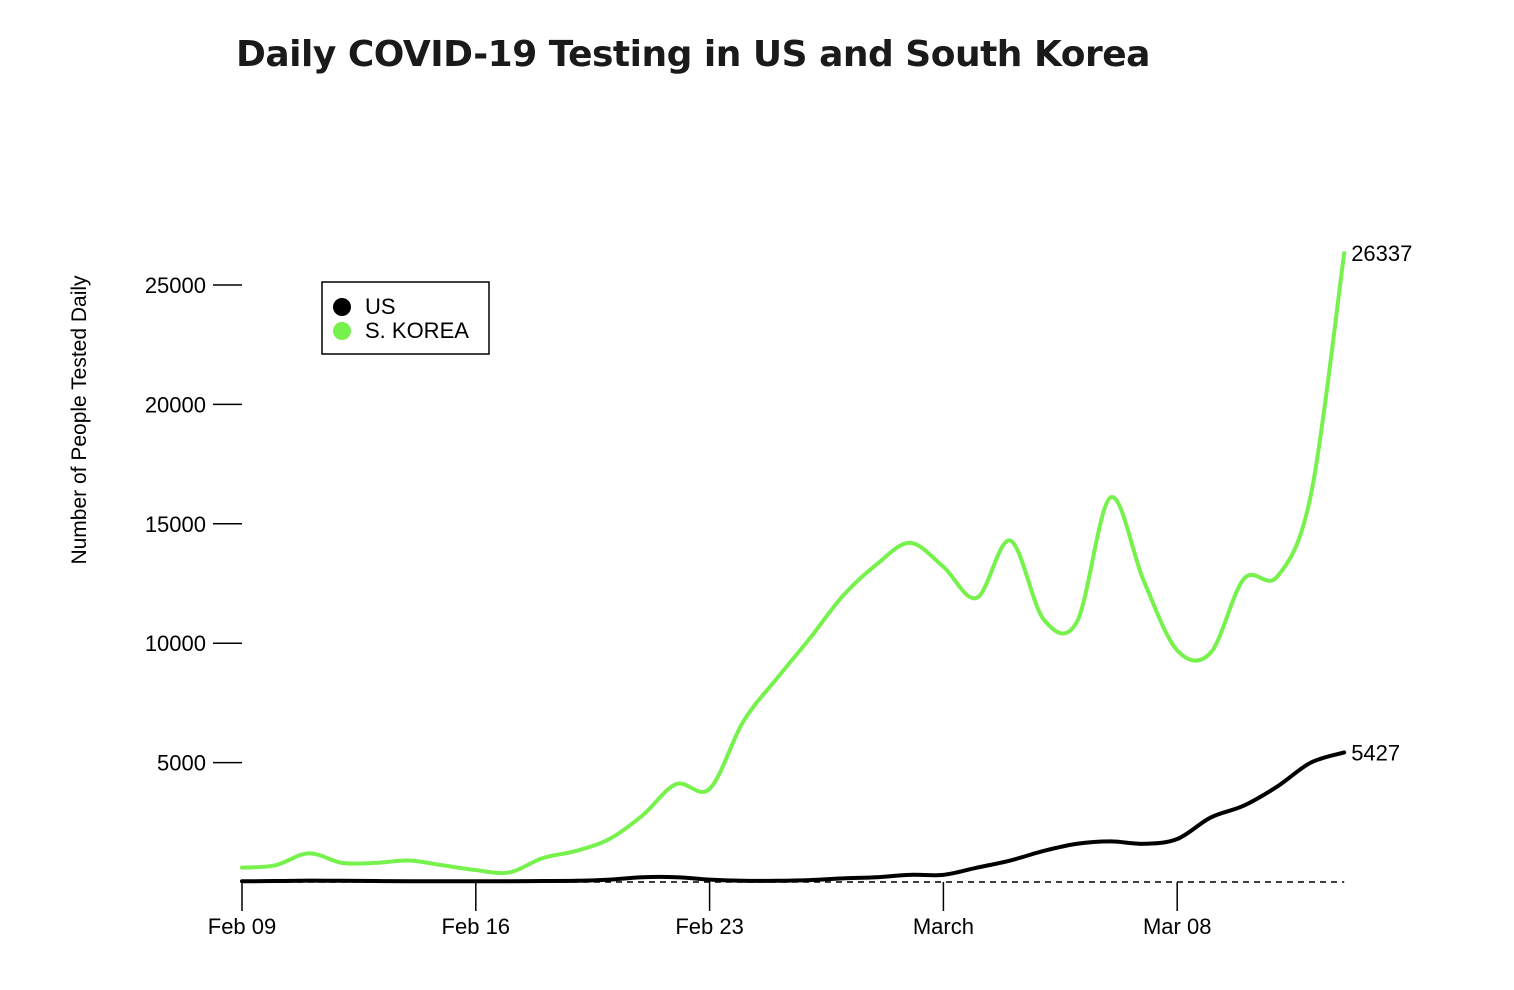 This screenshot has height=990, width=1514. I want to click on x-tick-label: Mar 08, so click(1177, 926).